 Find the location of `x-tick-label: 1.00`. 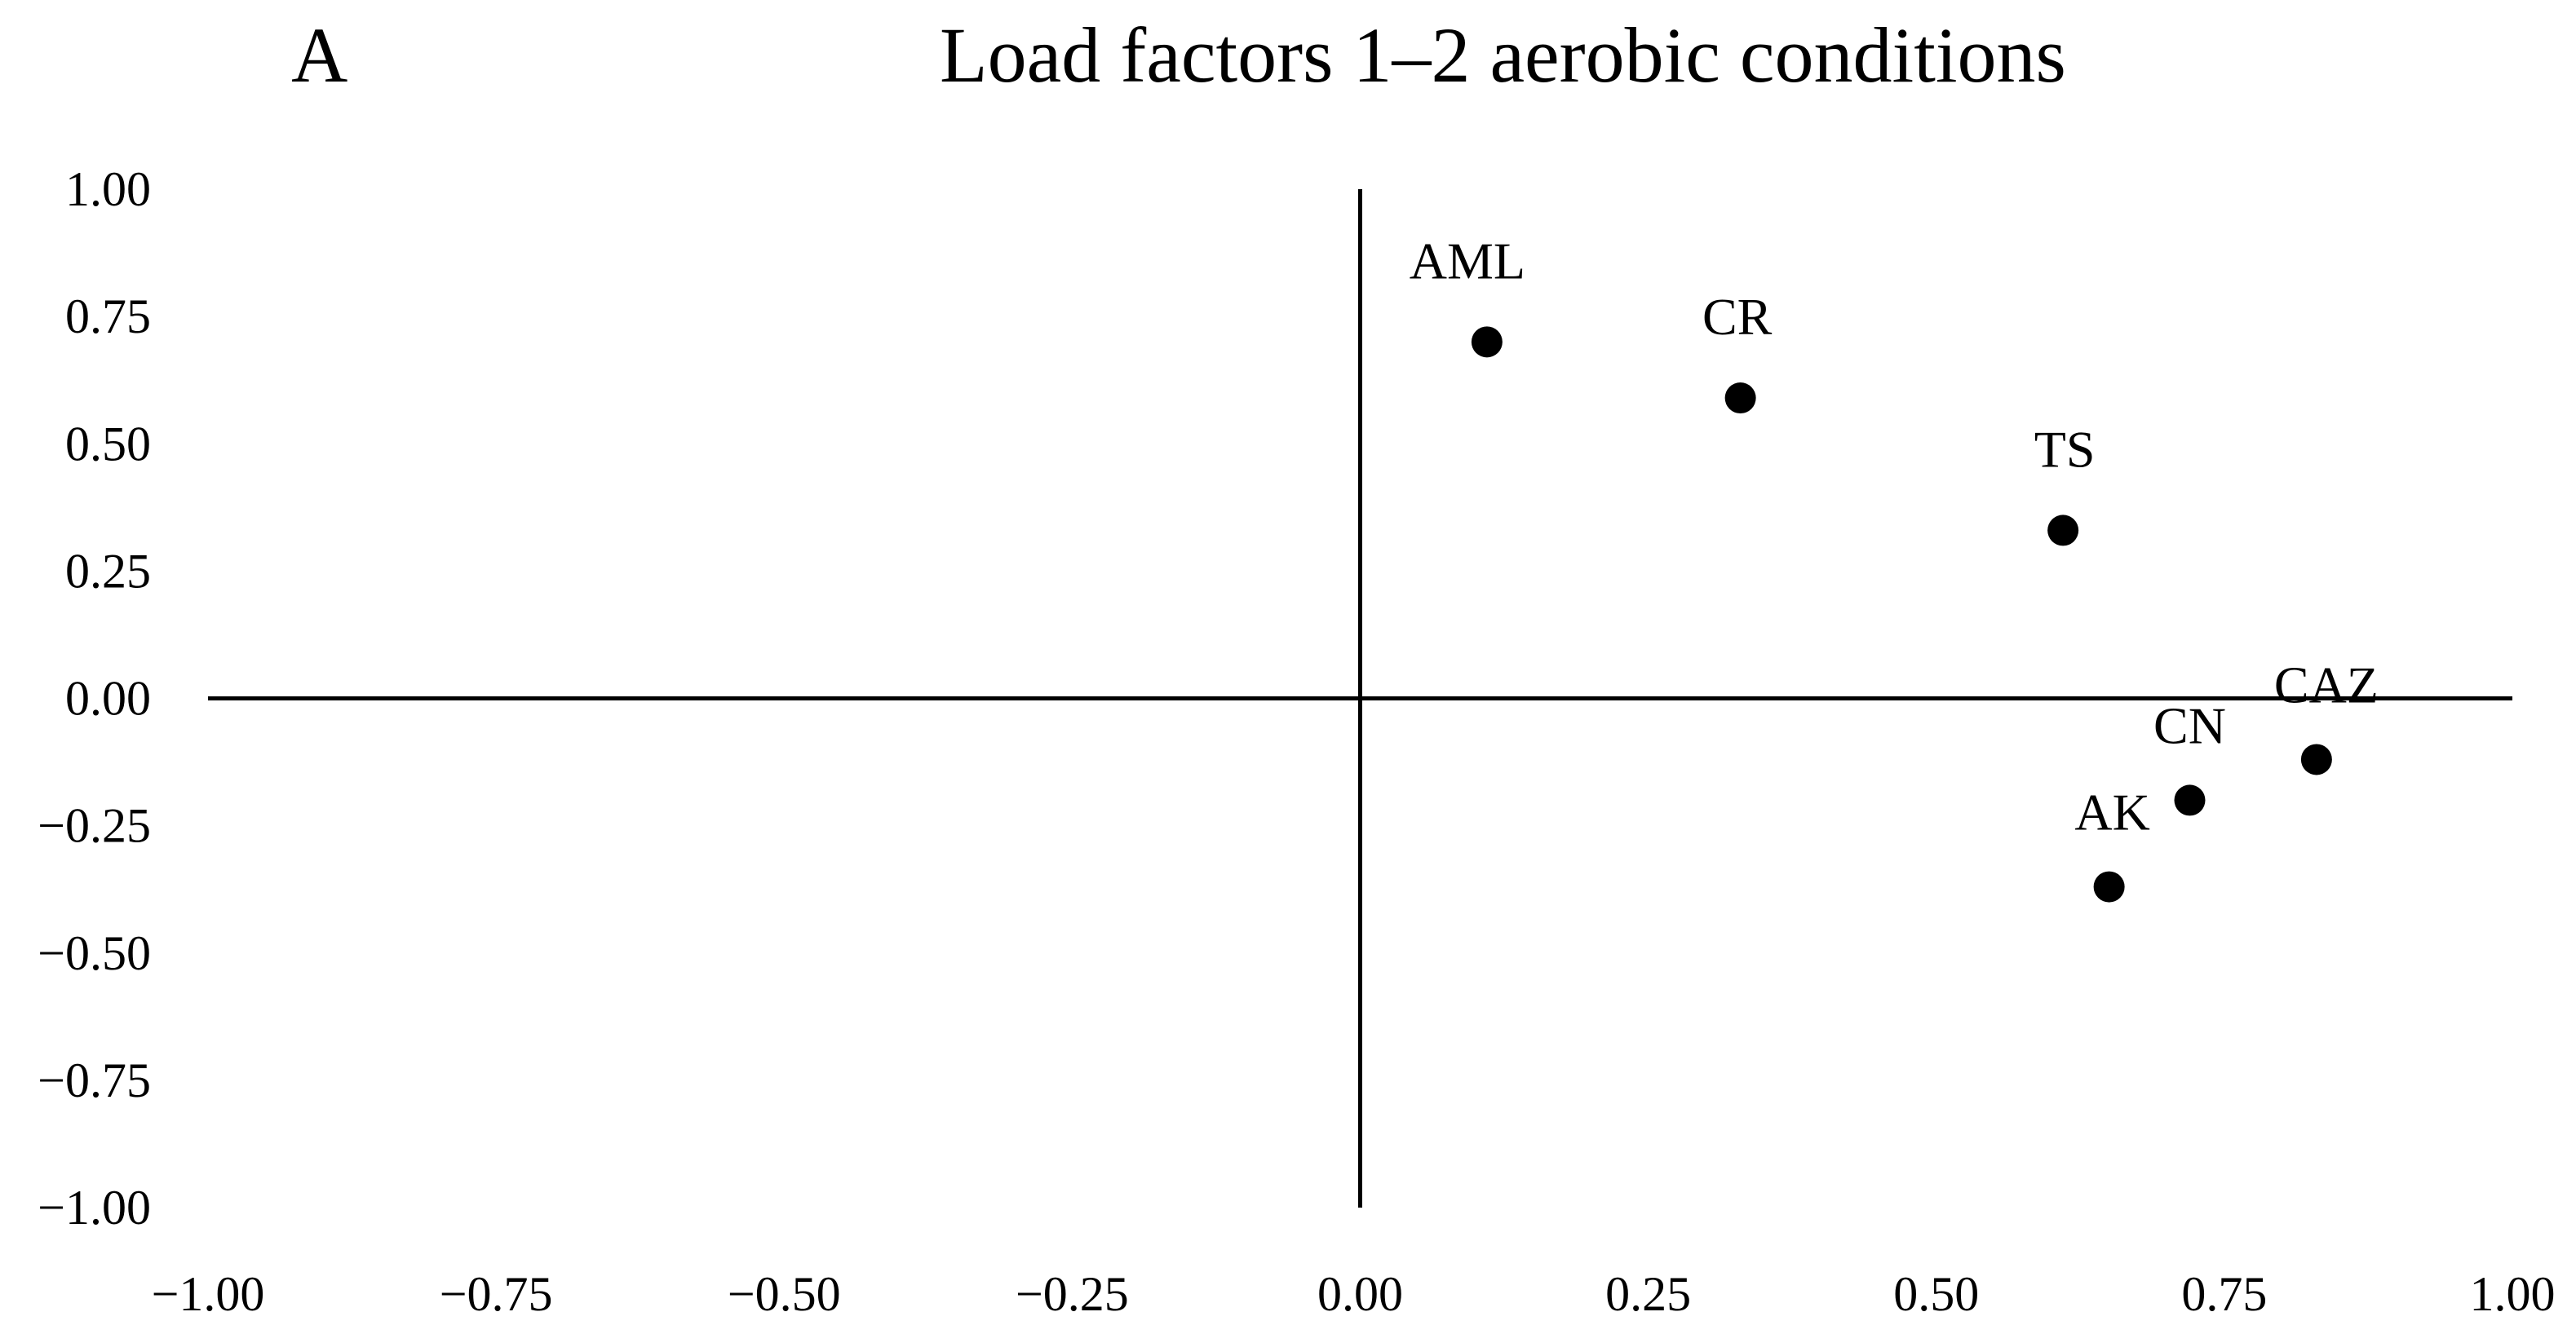

x-tick-label: 1.00 is located at coordinates (2513, 1294).